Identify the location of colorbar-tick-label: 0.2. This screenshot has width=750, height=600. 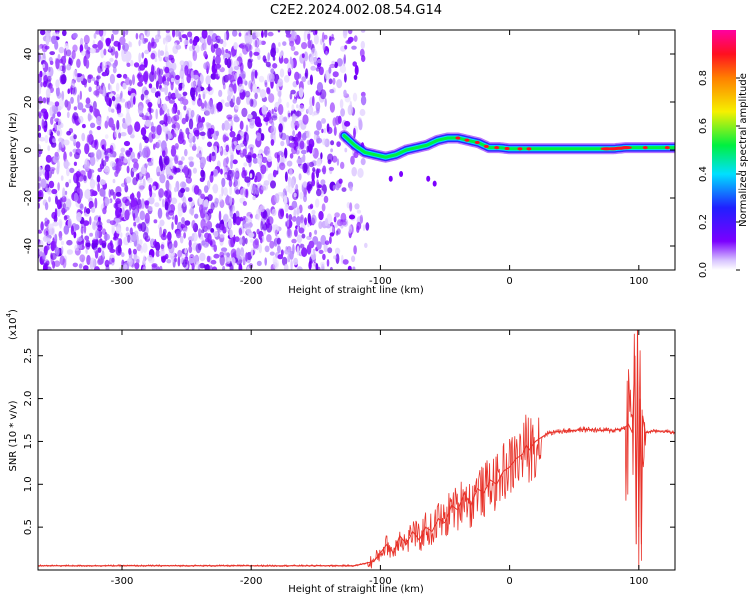
(703, 222).